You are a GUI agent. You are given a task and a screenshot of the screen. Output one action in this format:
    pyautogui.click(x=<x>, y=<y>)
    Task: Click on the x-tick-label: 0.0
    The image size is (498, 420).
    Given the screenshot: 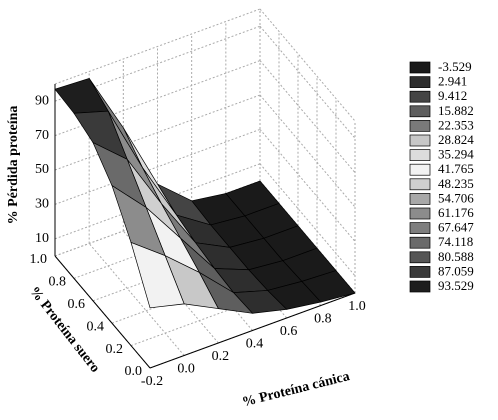 What is the action you would take?
    pyautogui.click(x=186, y=369)
    